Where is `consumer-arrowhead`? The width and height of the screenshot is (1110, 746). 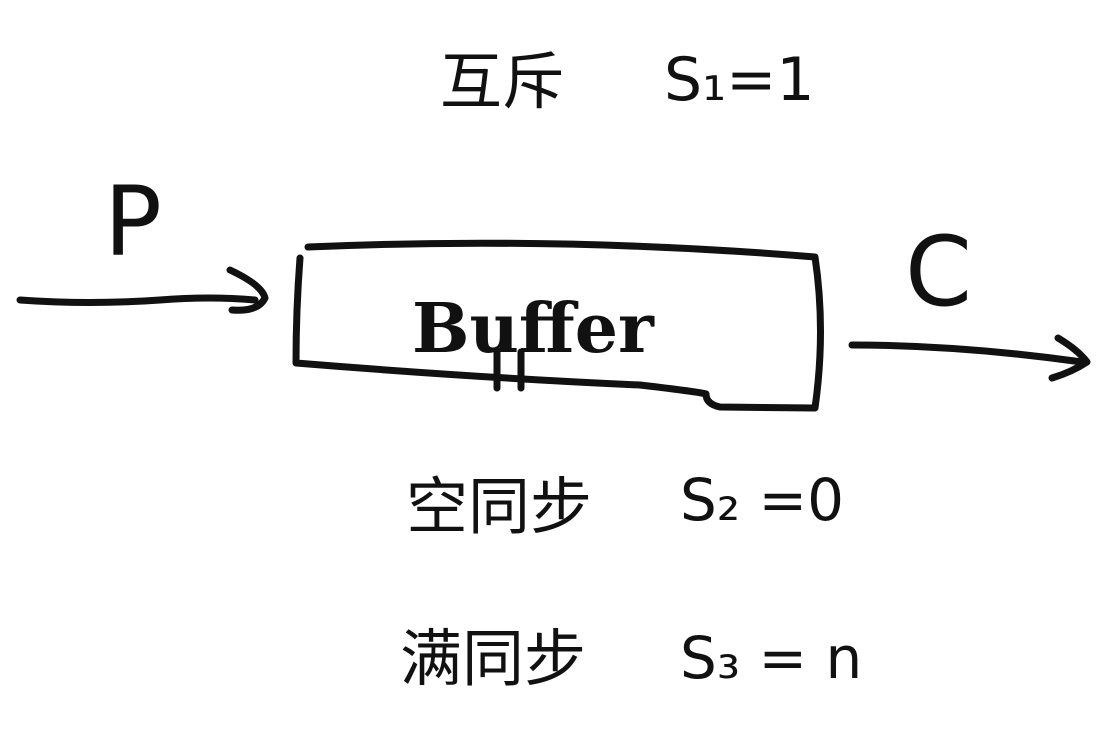
consumer-arrowhead is located at coordinates (1069, 358).